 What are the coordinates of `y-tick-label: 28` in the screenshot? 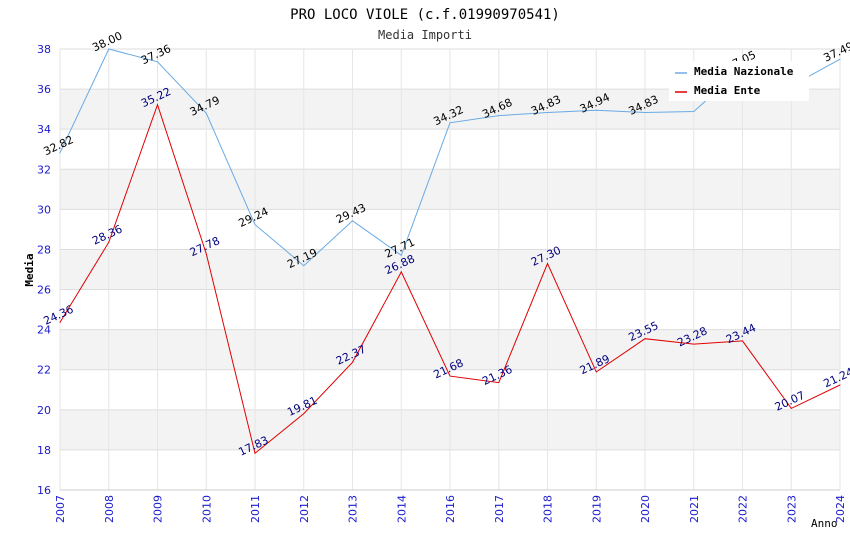 It's located at (44, 249).